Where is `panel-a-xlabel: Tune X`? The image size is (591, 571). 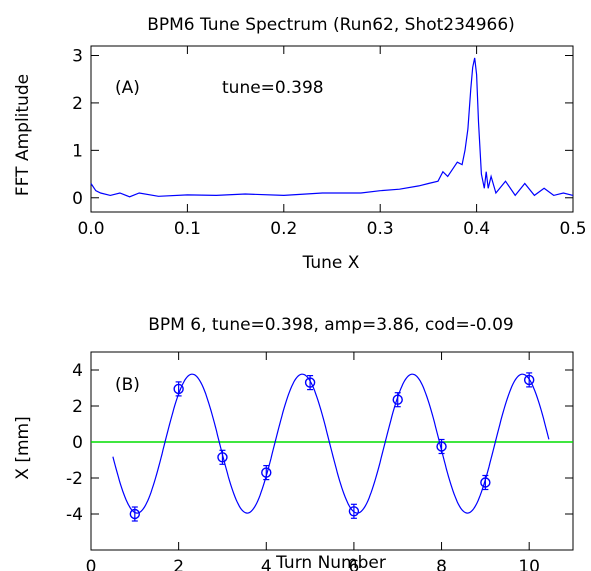 panel-a-xlabel: Tune X is located at coordinates (331, 263).